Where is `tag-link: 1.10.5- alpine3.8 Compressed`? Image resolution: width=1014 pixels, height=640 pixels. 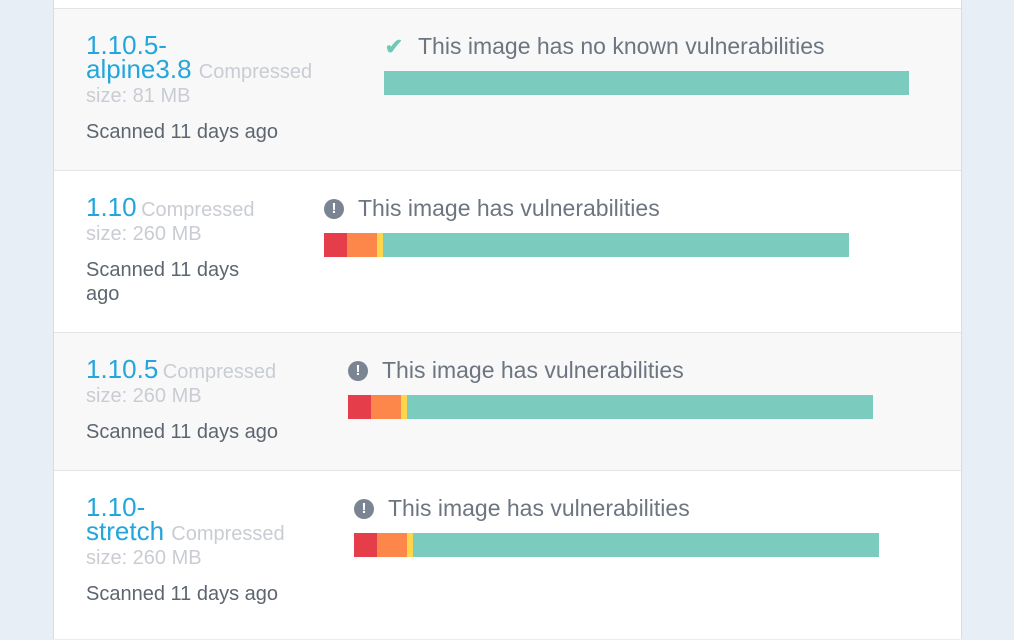 tag-link: 1.10.5- alpine3.8 Compressed is located at coordinates (199, 57).